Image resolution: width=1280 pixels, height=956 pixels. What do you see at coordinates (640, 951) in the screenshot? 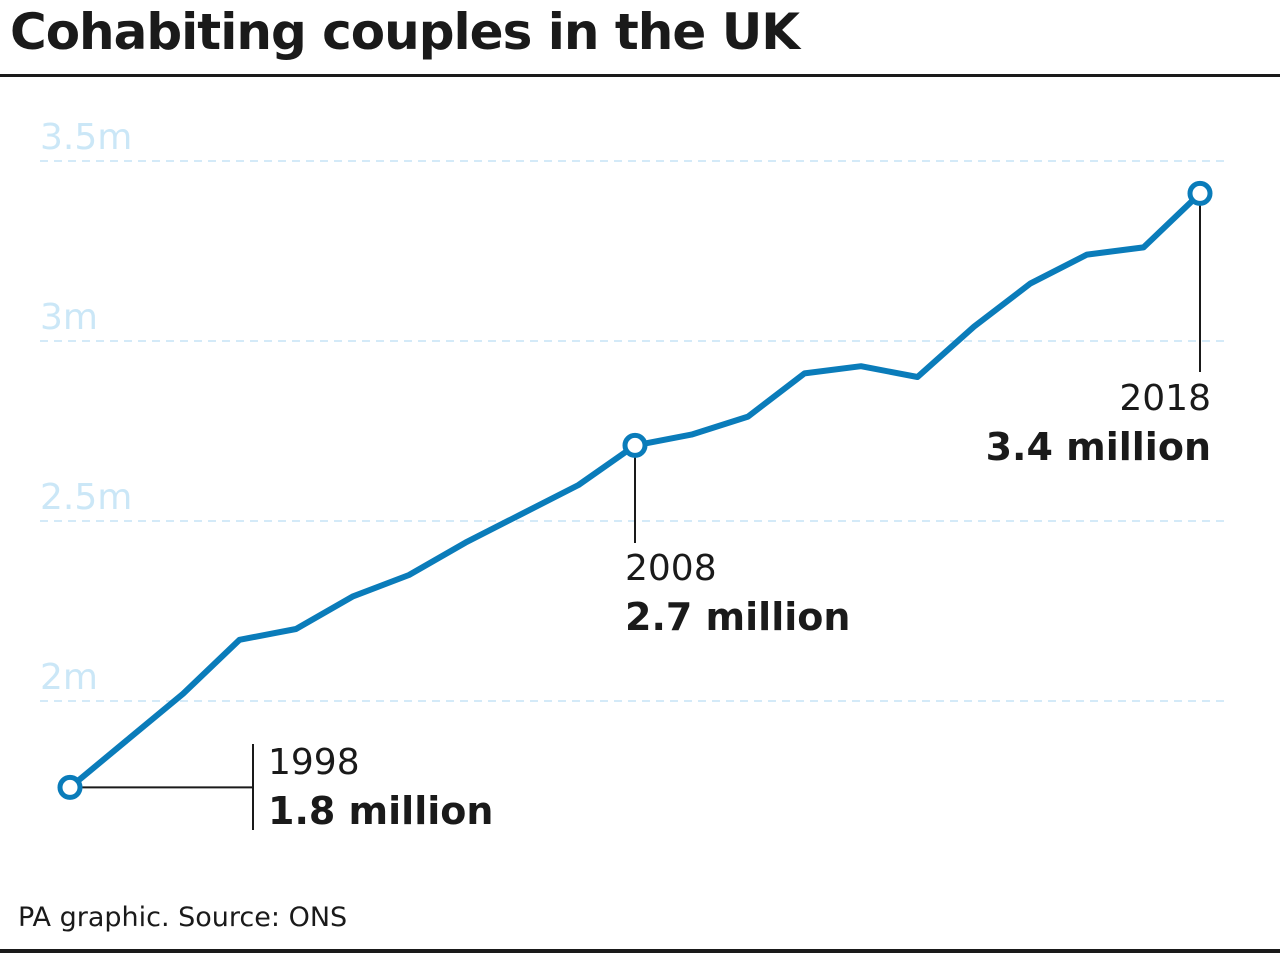
I see `footer-divider` at bounding box center [640, 951].